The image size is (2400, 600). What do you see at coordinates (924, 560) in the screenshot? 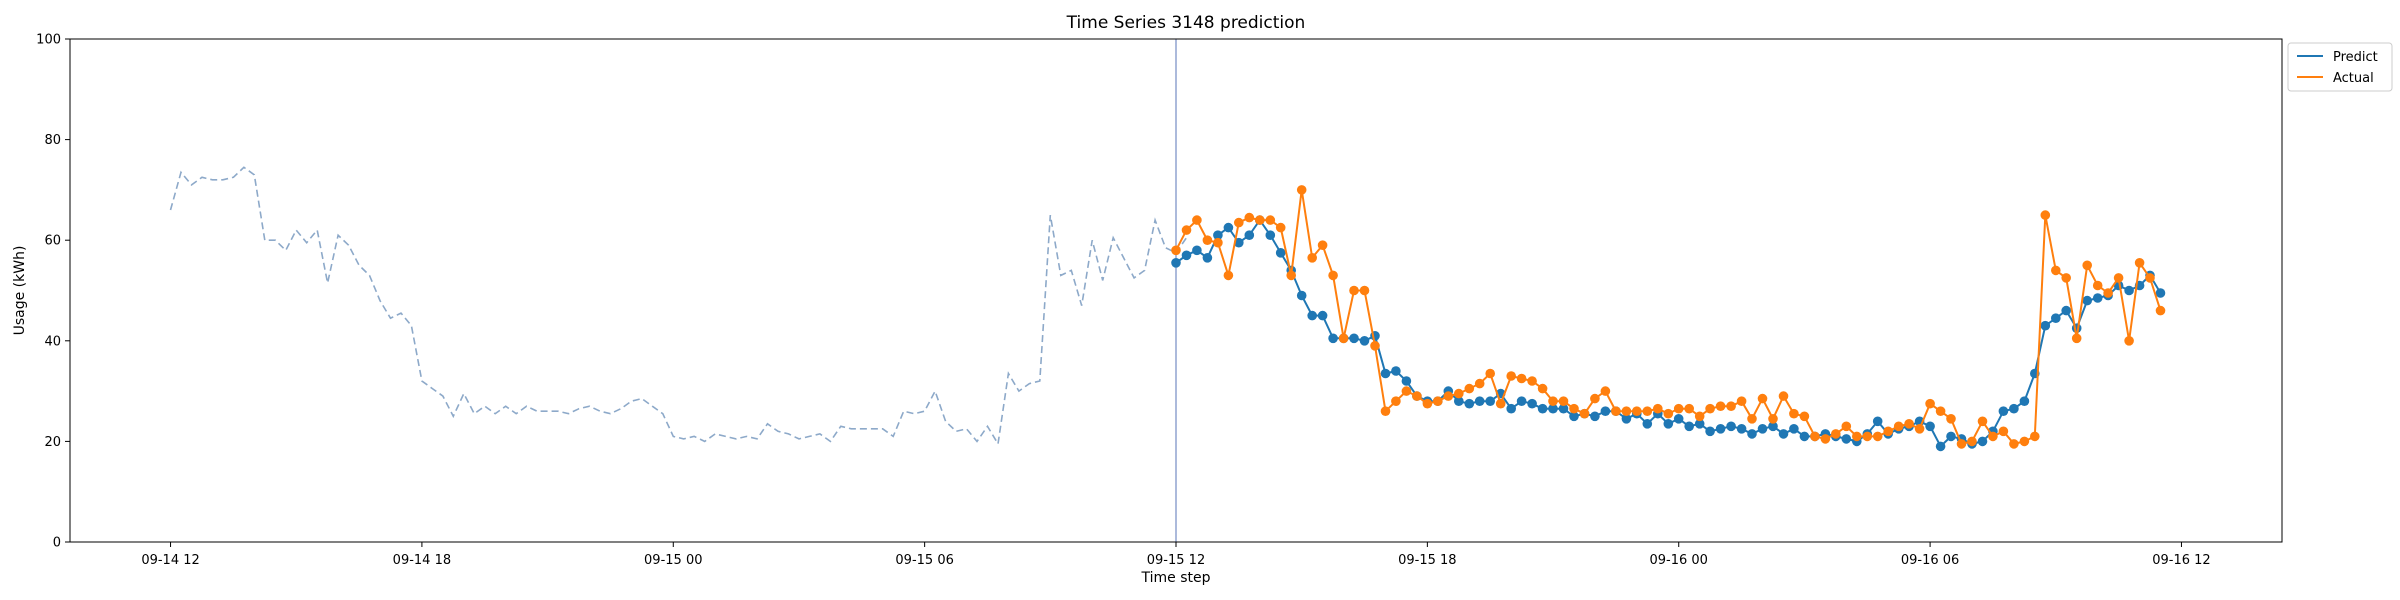
I see `x-tick-label: 09-15 06` at bounding box center [924, 560].